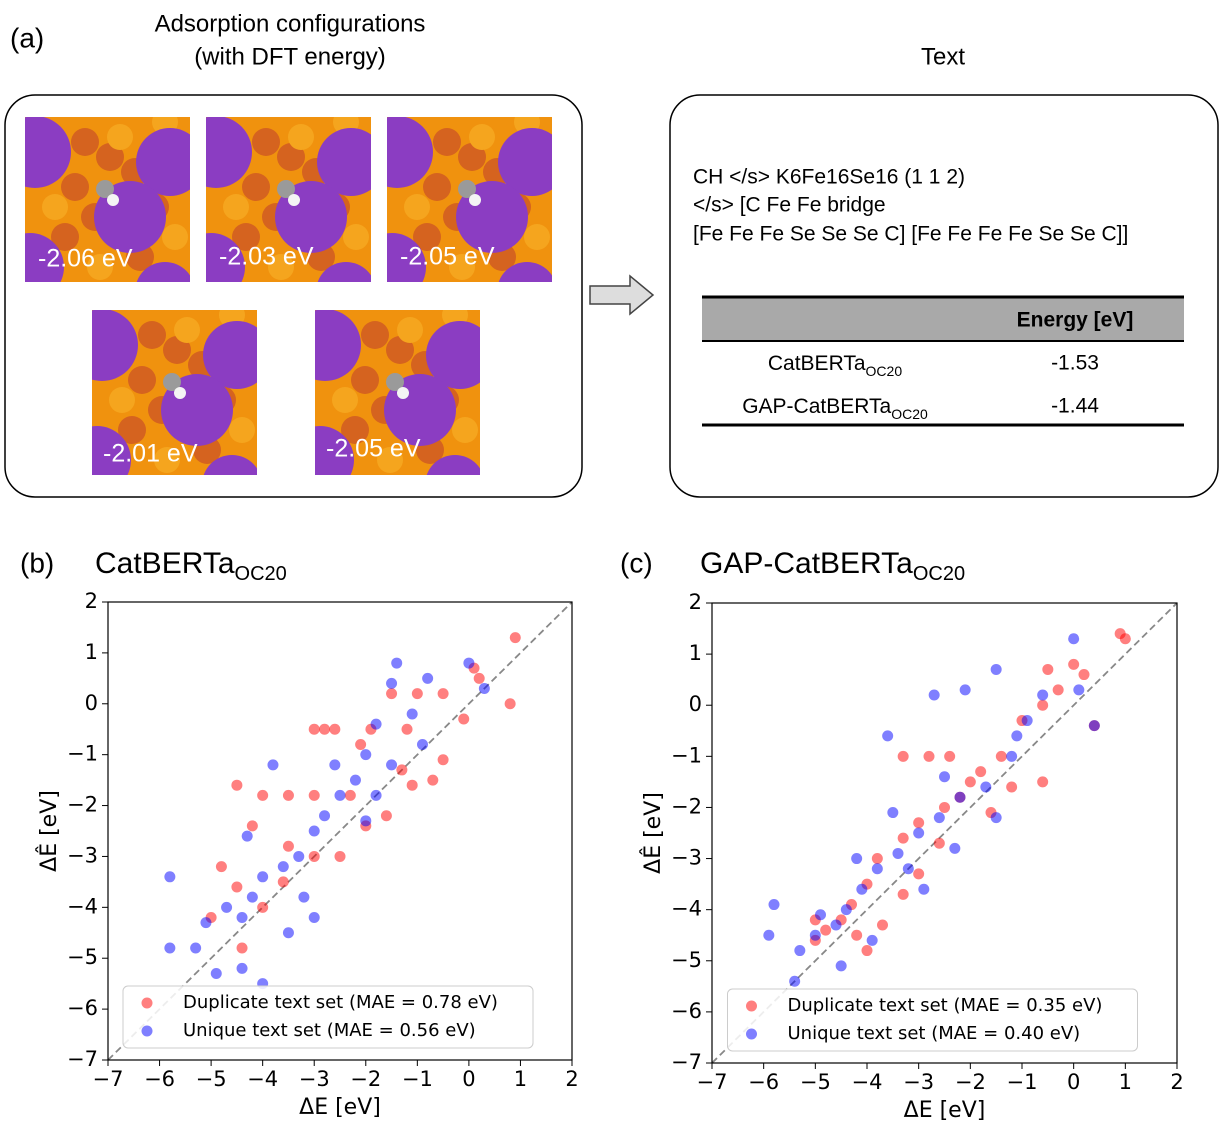 The height and width of the screenshot is (1124, 1221). What do you see at coordinates (806, 563) in the screenshot?
I see `title-main: GAP-CatBERTa` at bounding box center [806, 563].